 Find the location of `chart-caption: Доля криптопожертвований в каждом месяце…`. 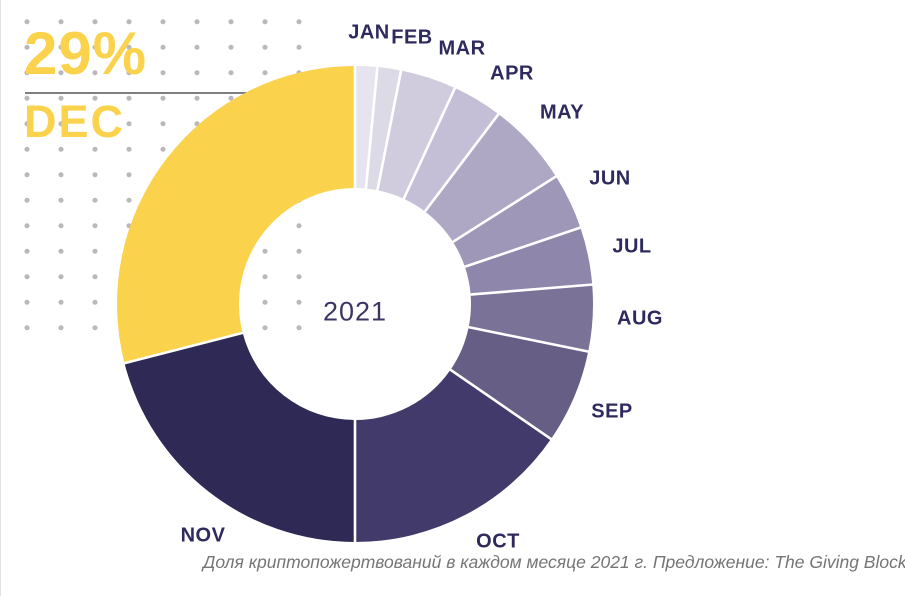

chart-caption: Доля криптопожертвований в каждом месяце… is located at coordinates (554, 562).